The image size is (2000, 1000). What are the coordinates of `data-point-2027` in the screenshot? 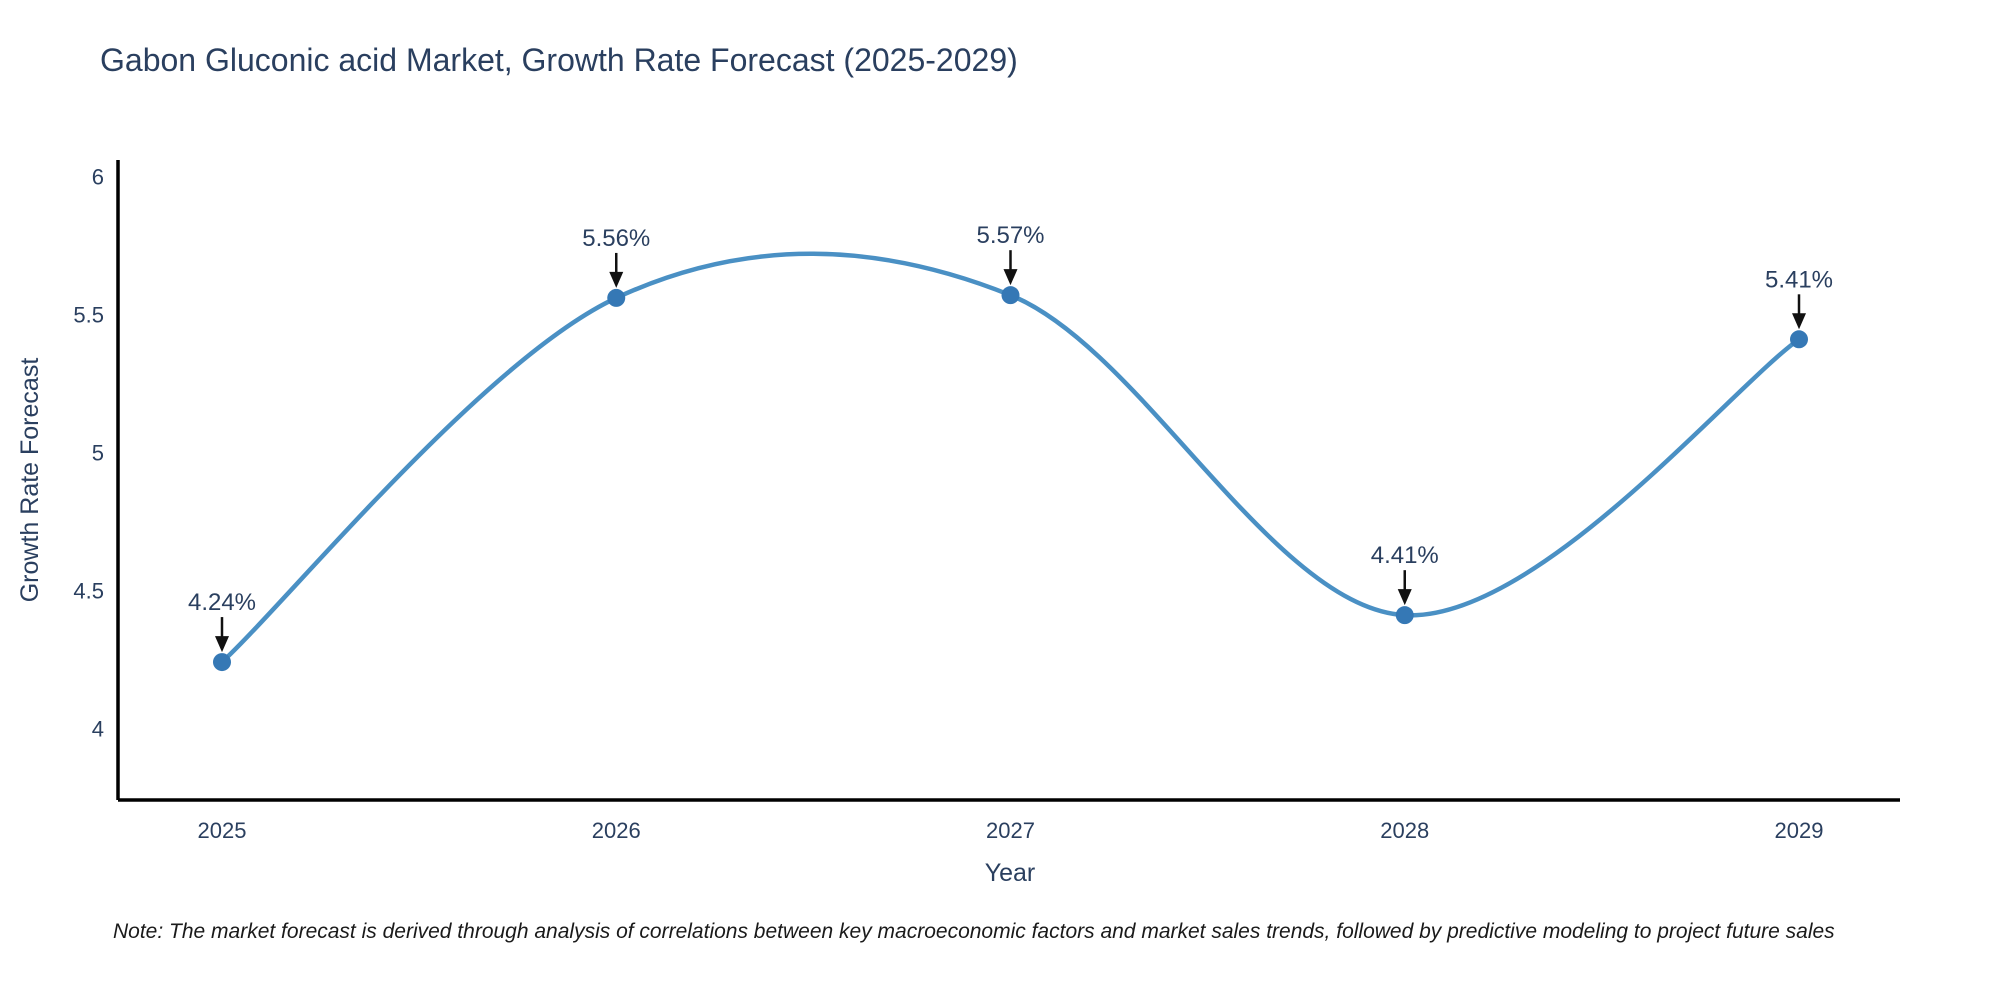 It's located at (1010, 295).